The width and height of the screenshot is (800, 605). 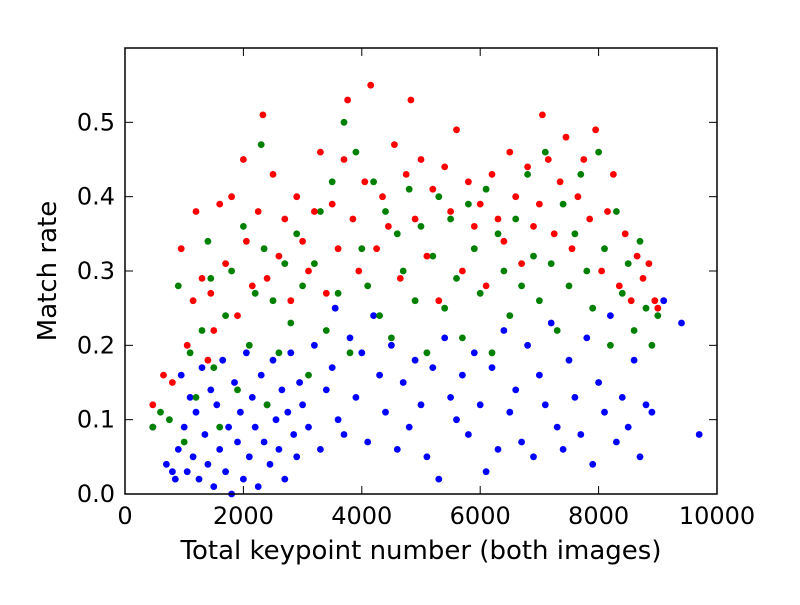 I want to click on y-tick-label: 0.2, so click(x=96, y=345).